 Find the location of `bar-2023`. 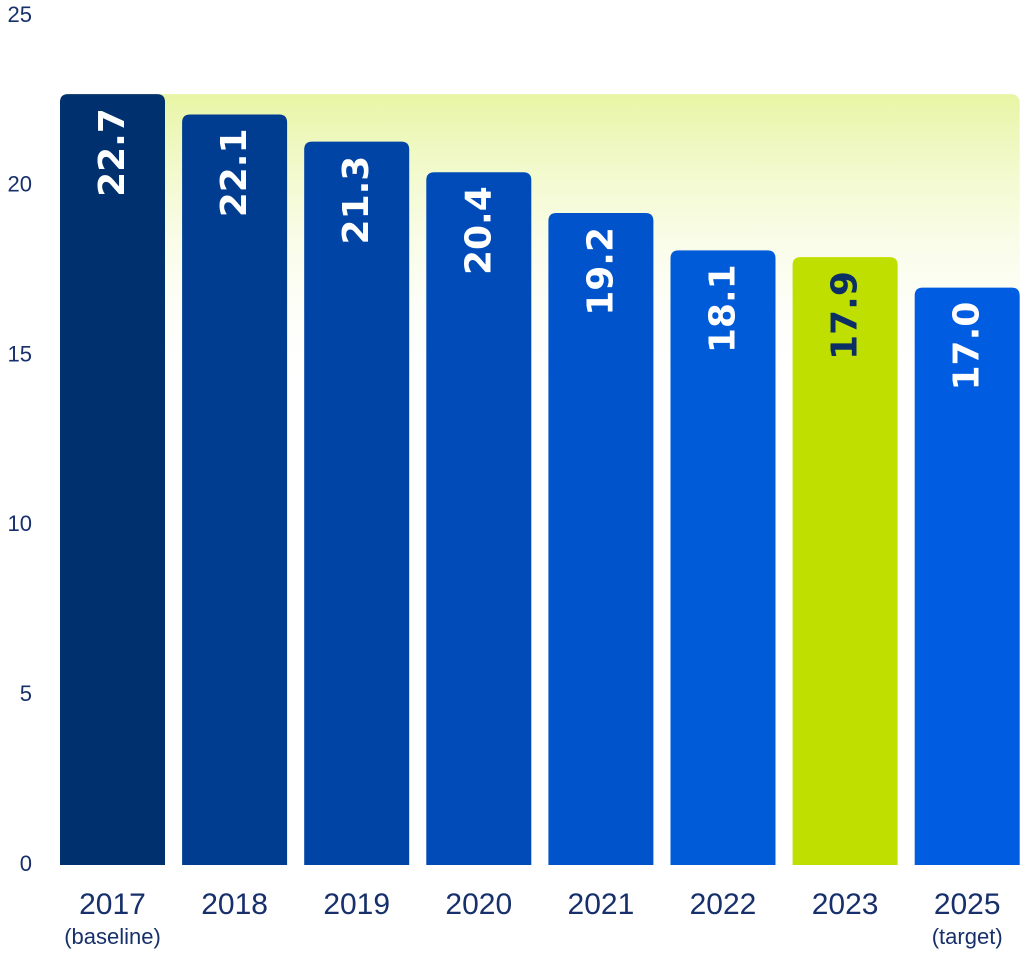

bar-2023 is located at coordinates (845, 561).